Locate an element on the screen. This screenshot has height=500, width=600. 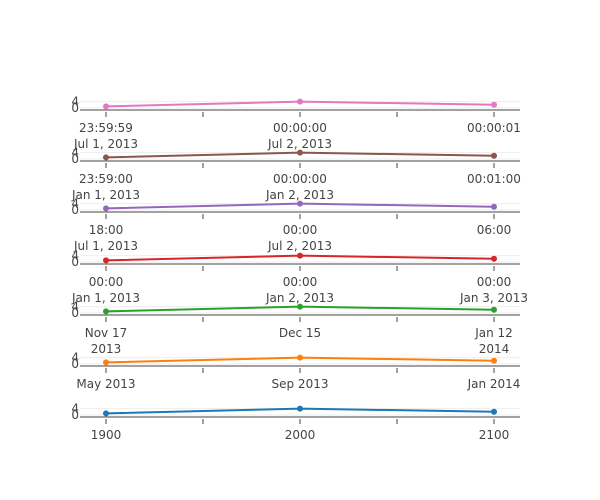
x-tick-label-secondary: Jan 3, 2013 is located at coordinates (493, 298).